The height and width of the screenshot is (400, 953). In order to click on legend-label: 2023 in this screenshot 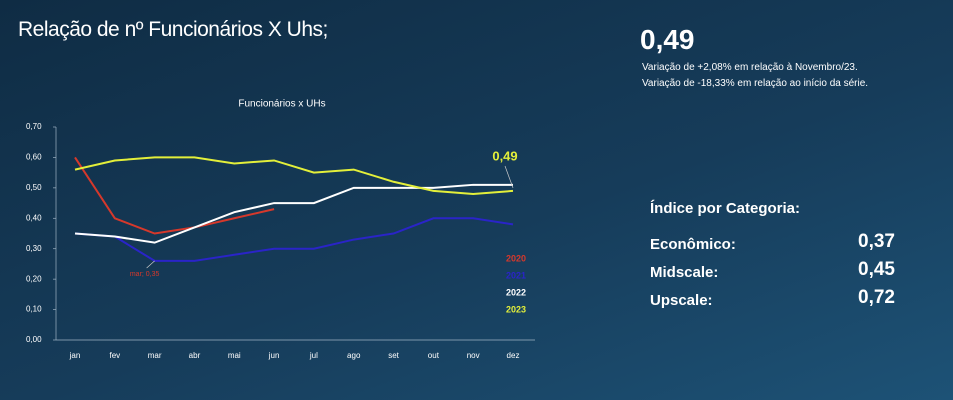, I will do `click(516, 309)`.